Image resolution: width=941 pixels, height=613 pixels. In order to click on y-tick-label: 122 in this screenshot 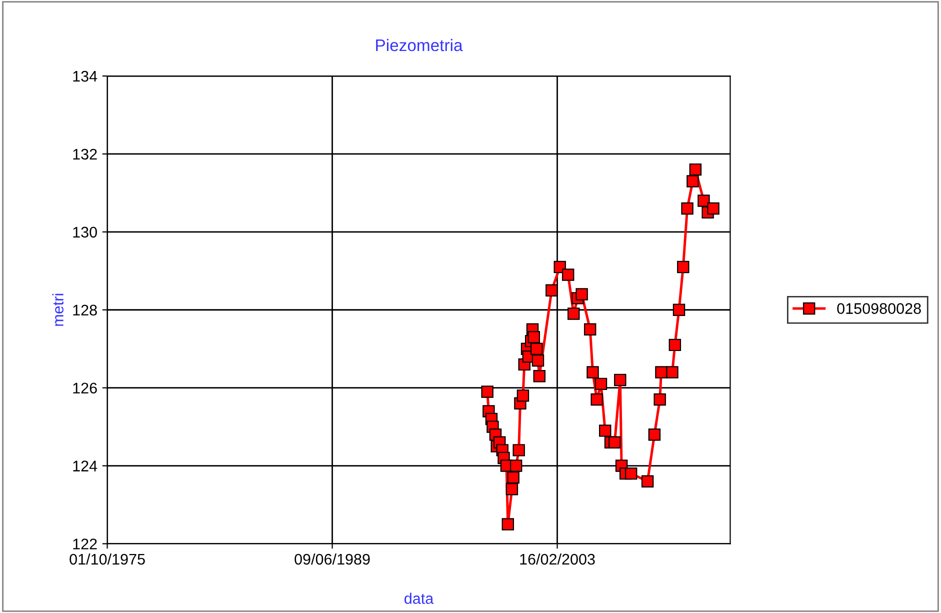, I will do `click(85, 544)`.